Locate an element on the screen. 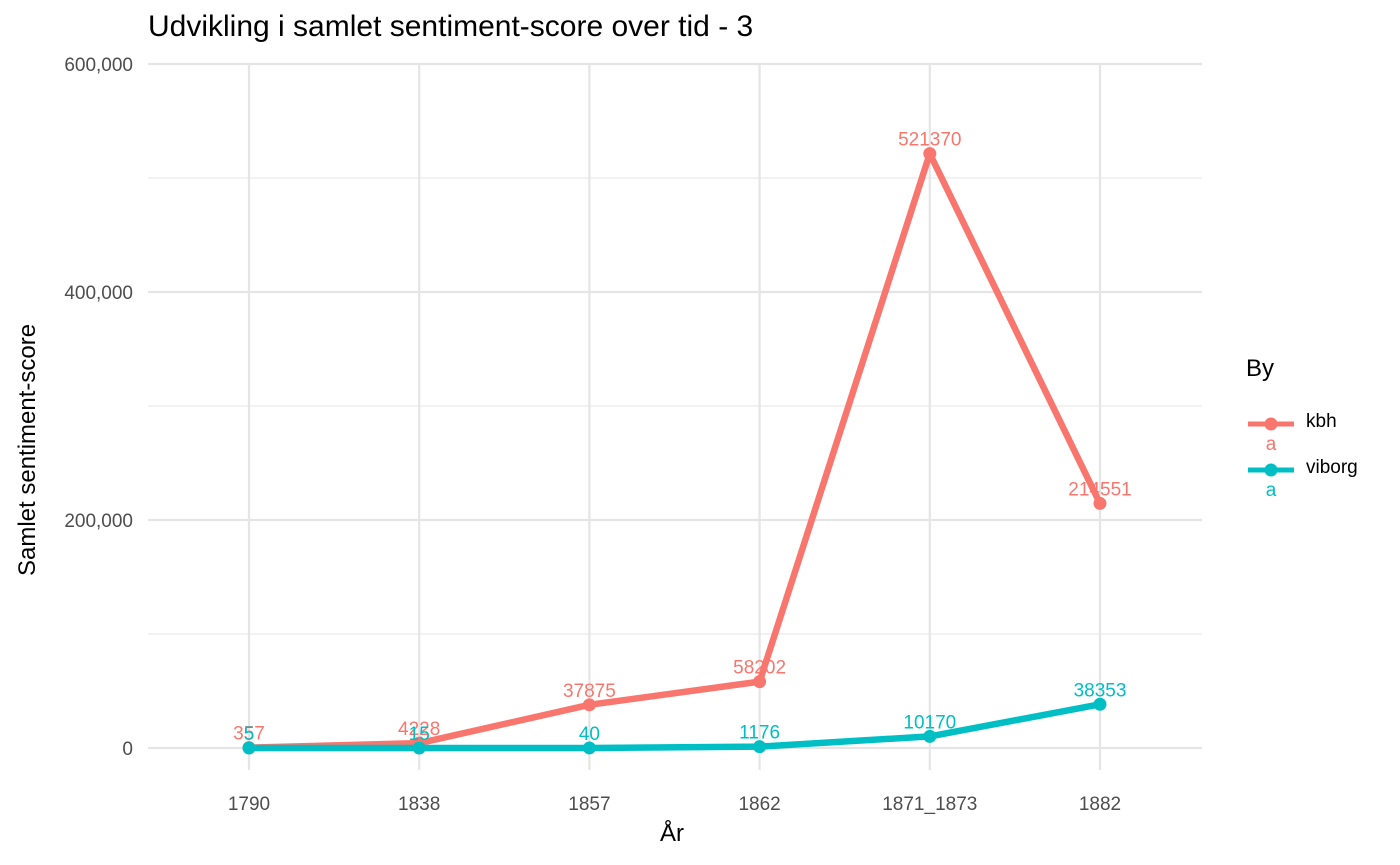 The width and height of the screenshot is (1400, 865). x-tick-label: 1790 is located at coordinates (249, 804).